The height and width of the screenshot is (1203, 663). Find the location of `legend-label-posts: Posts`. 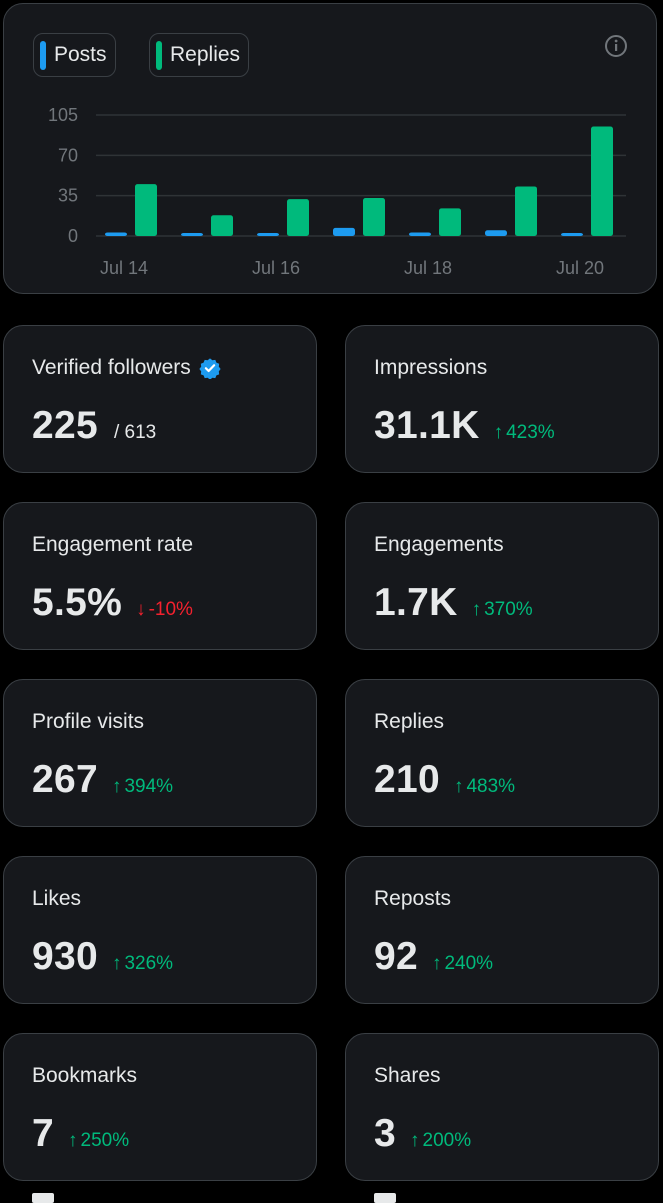

legend-label-posts: Posts is located at coordinates (80, 54).